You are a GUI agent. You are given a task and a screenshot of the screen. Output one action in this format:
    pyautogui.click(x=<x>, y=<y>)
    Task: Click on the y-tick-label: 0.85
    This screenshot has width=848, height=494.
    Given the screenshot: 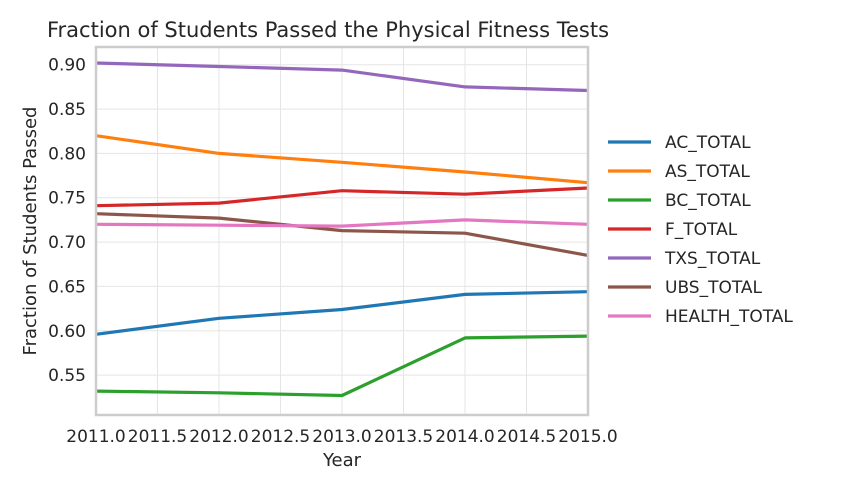 What is the action you would take?
    pyautogui.click(x=67, y=110)
    